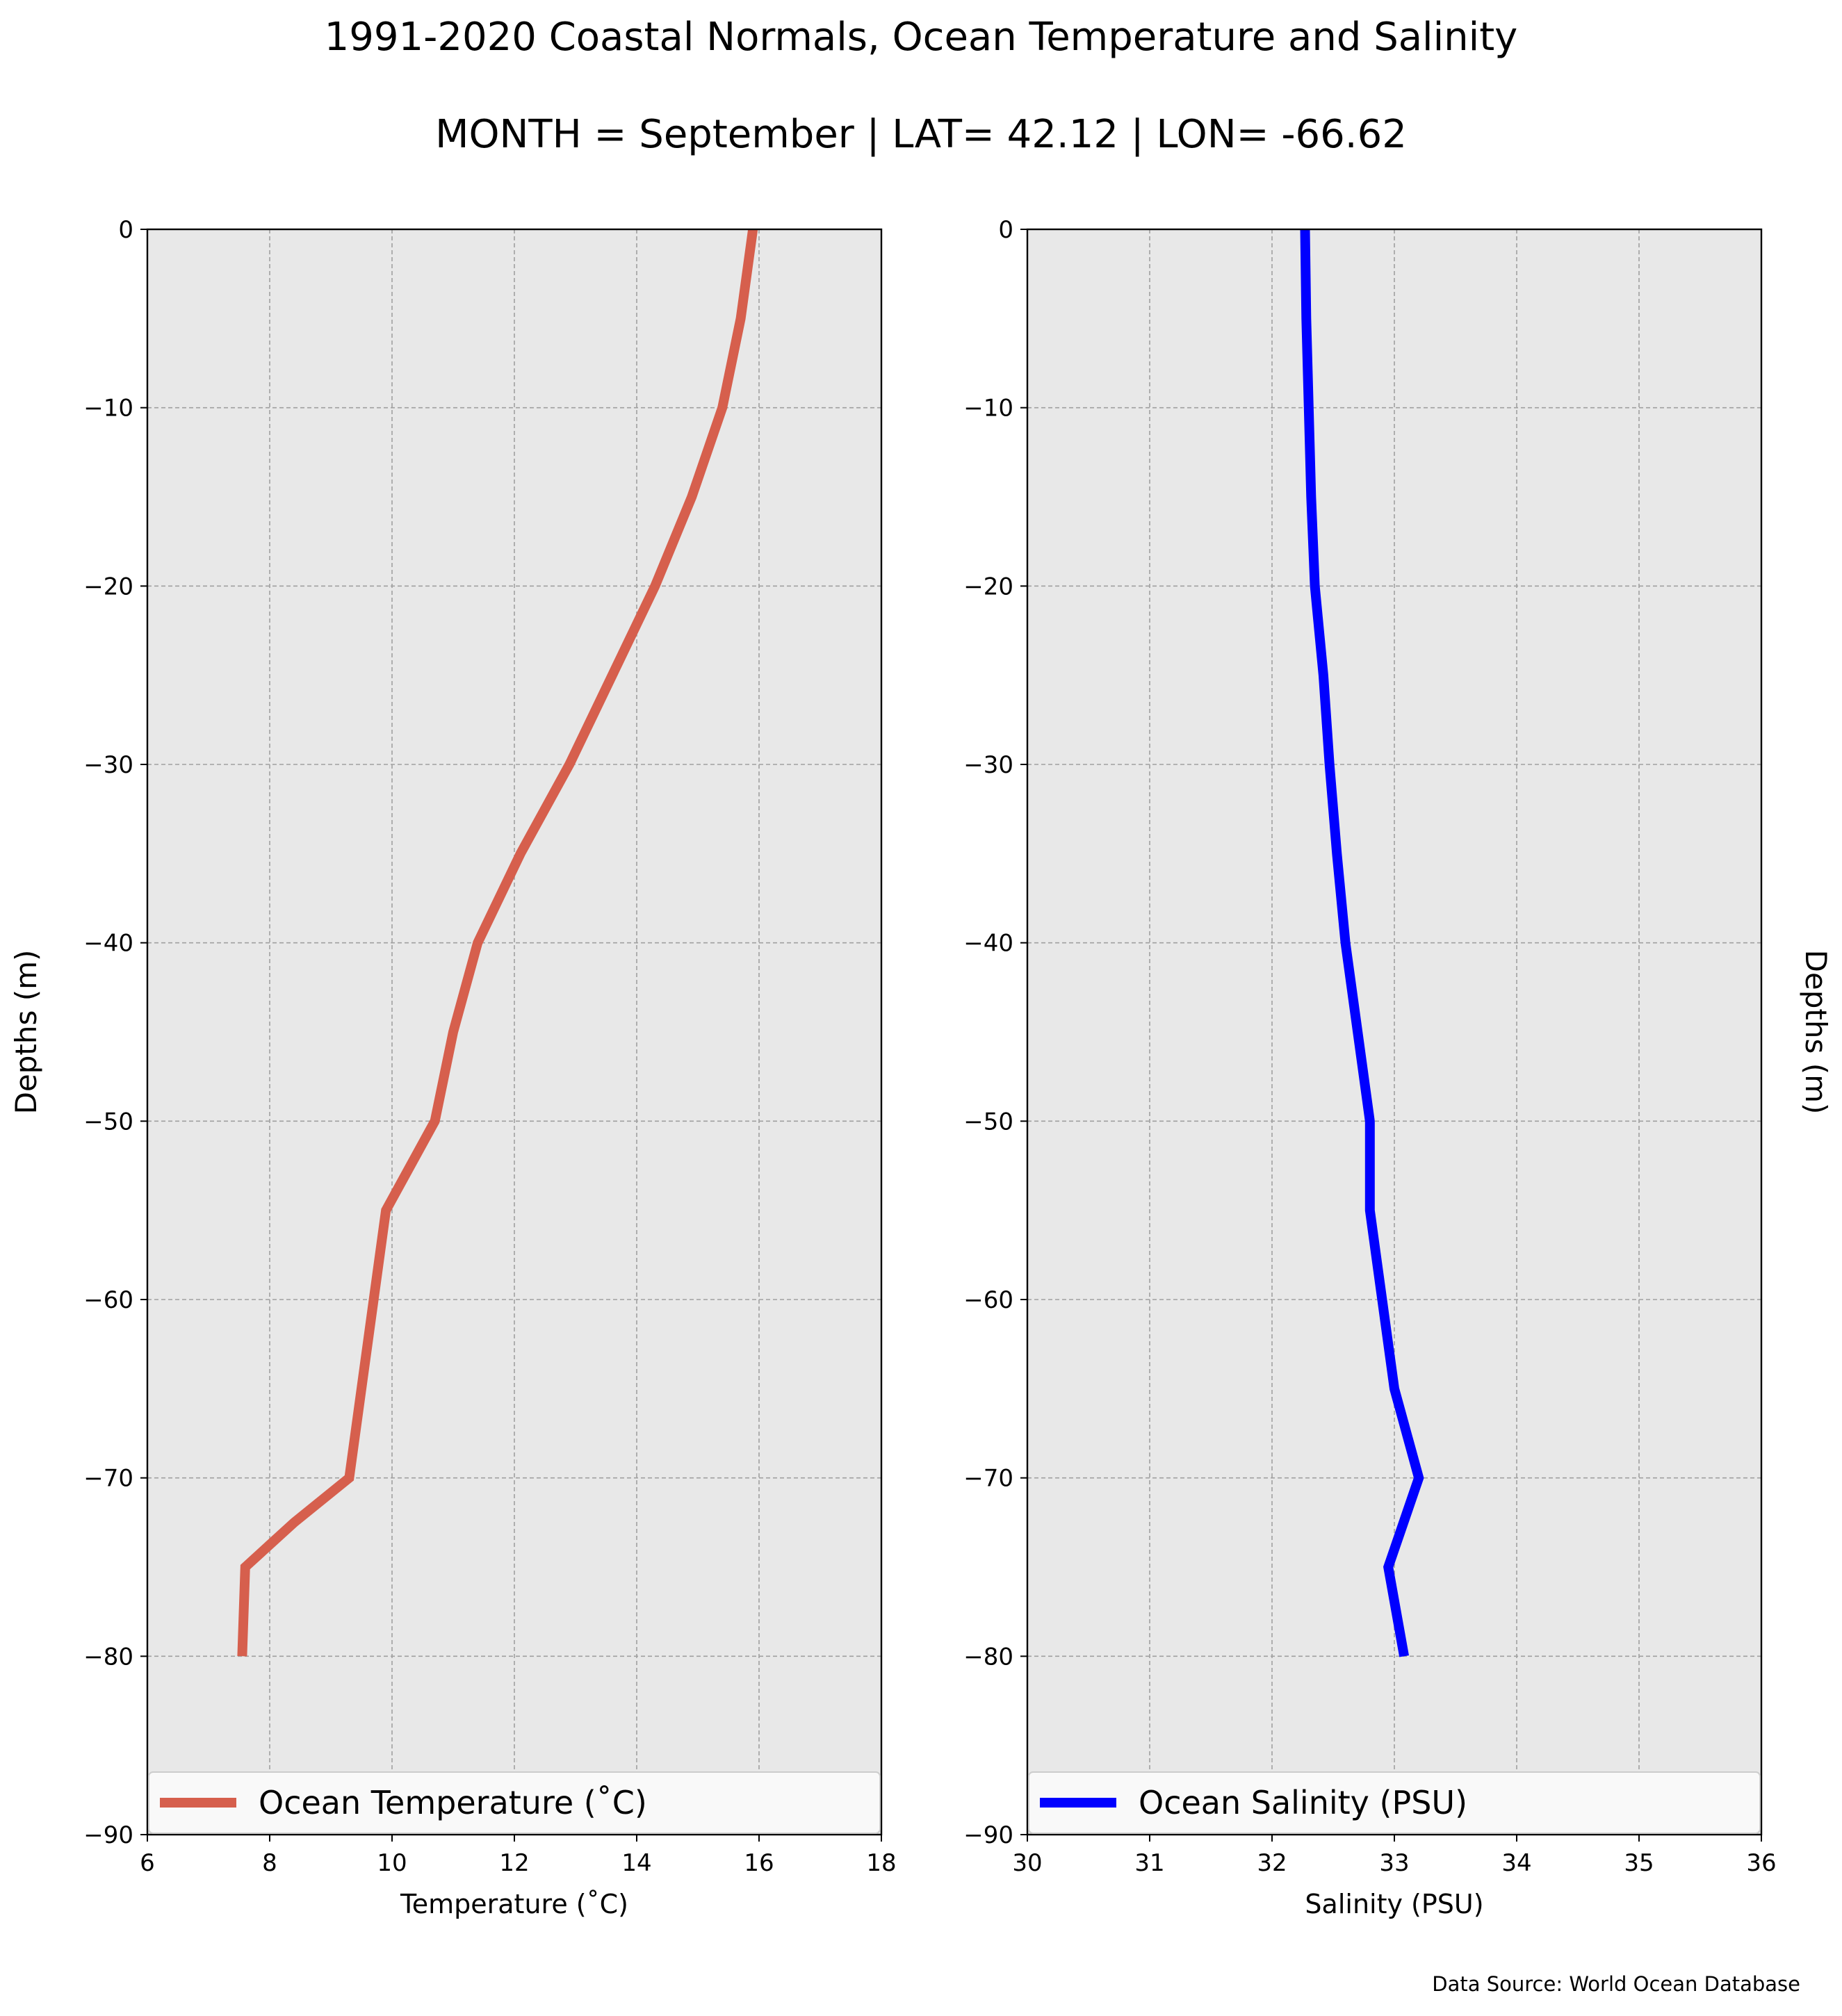 Image resolution: width=1842 pixels, height=2016 pixels. What do you see at coordinates (269, 1863) in the screenshot?
I see `x-tick-label: 8` at bounding box center [269, 1863].